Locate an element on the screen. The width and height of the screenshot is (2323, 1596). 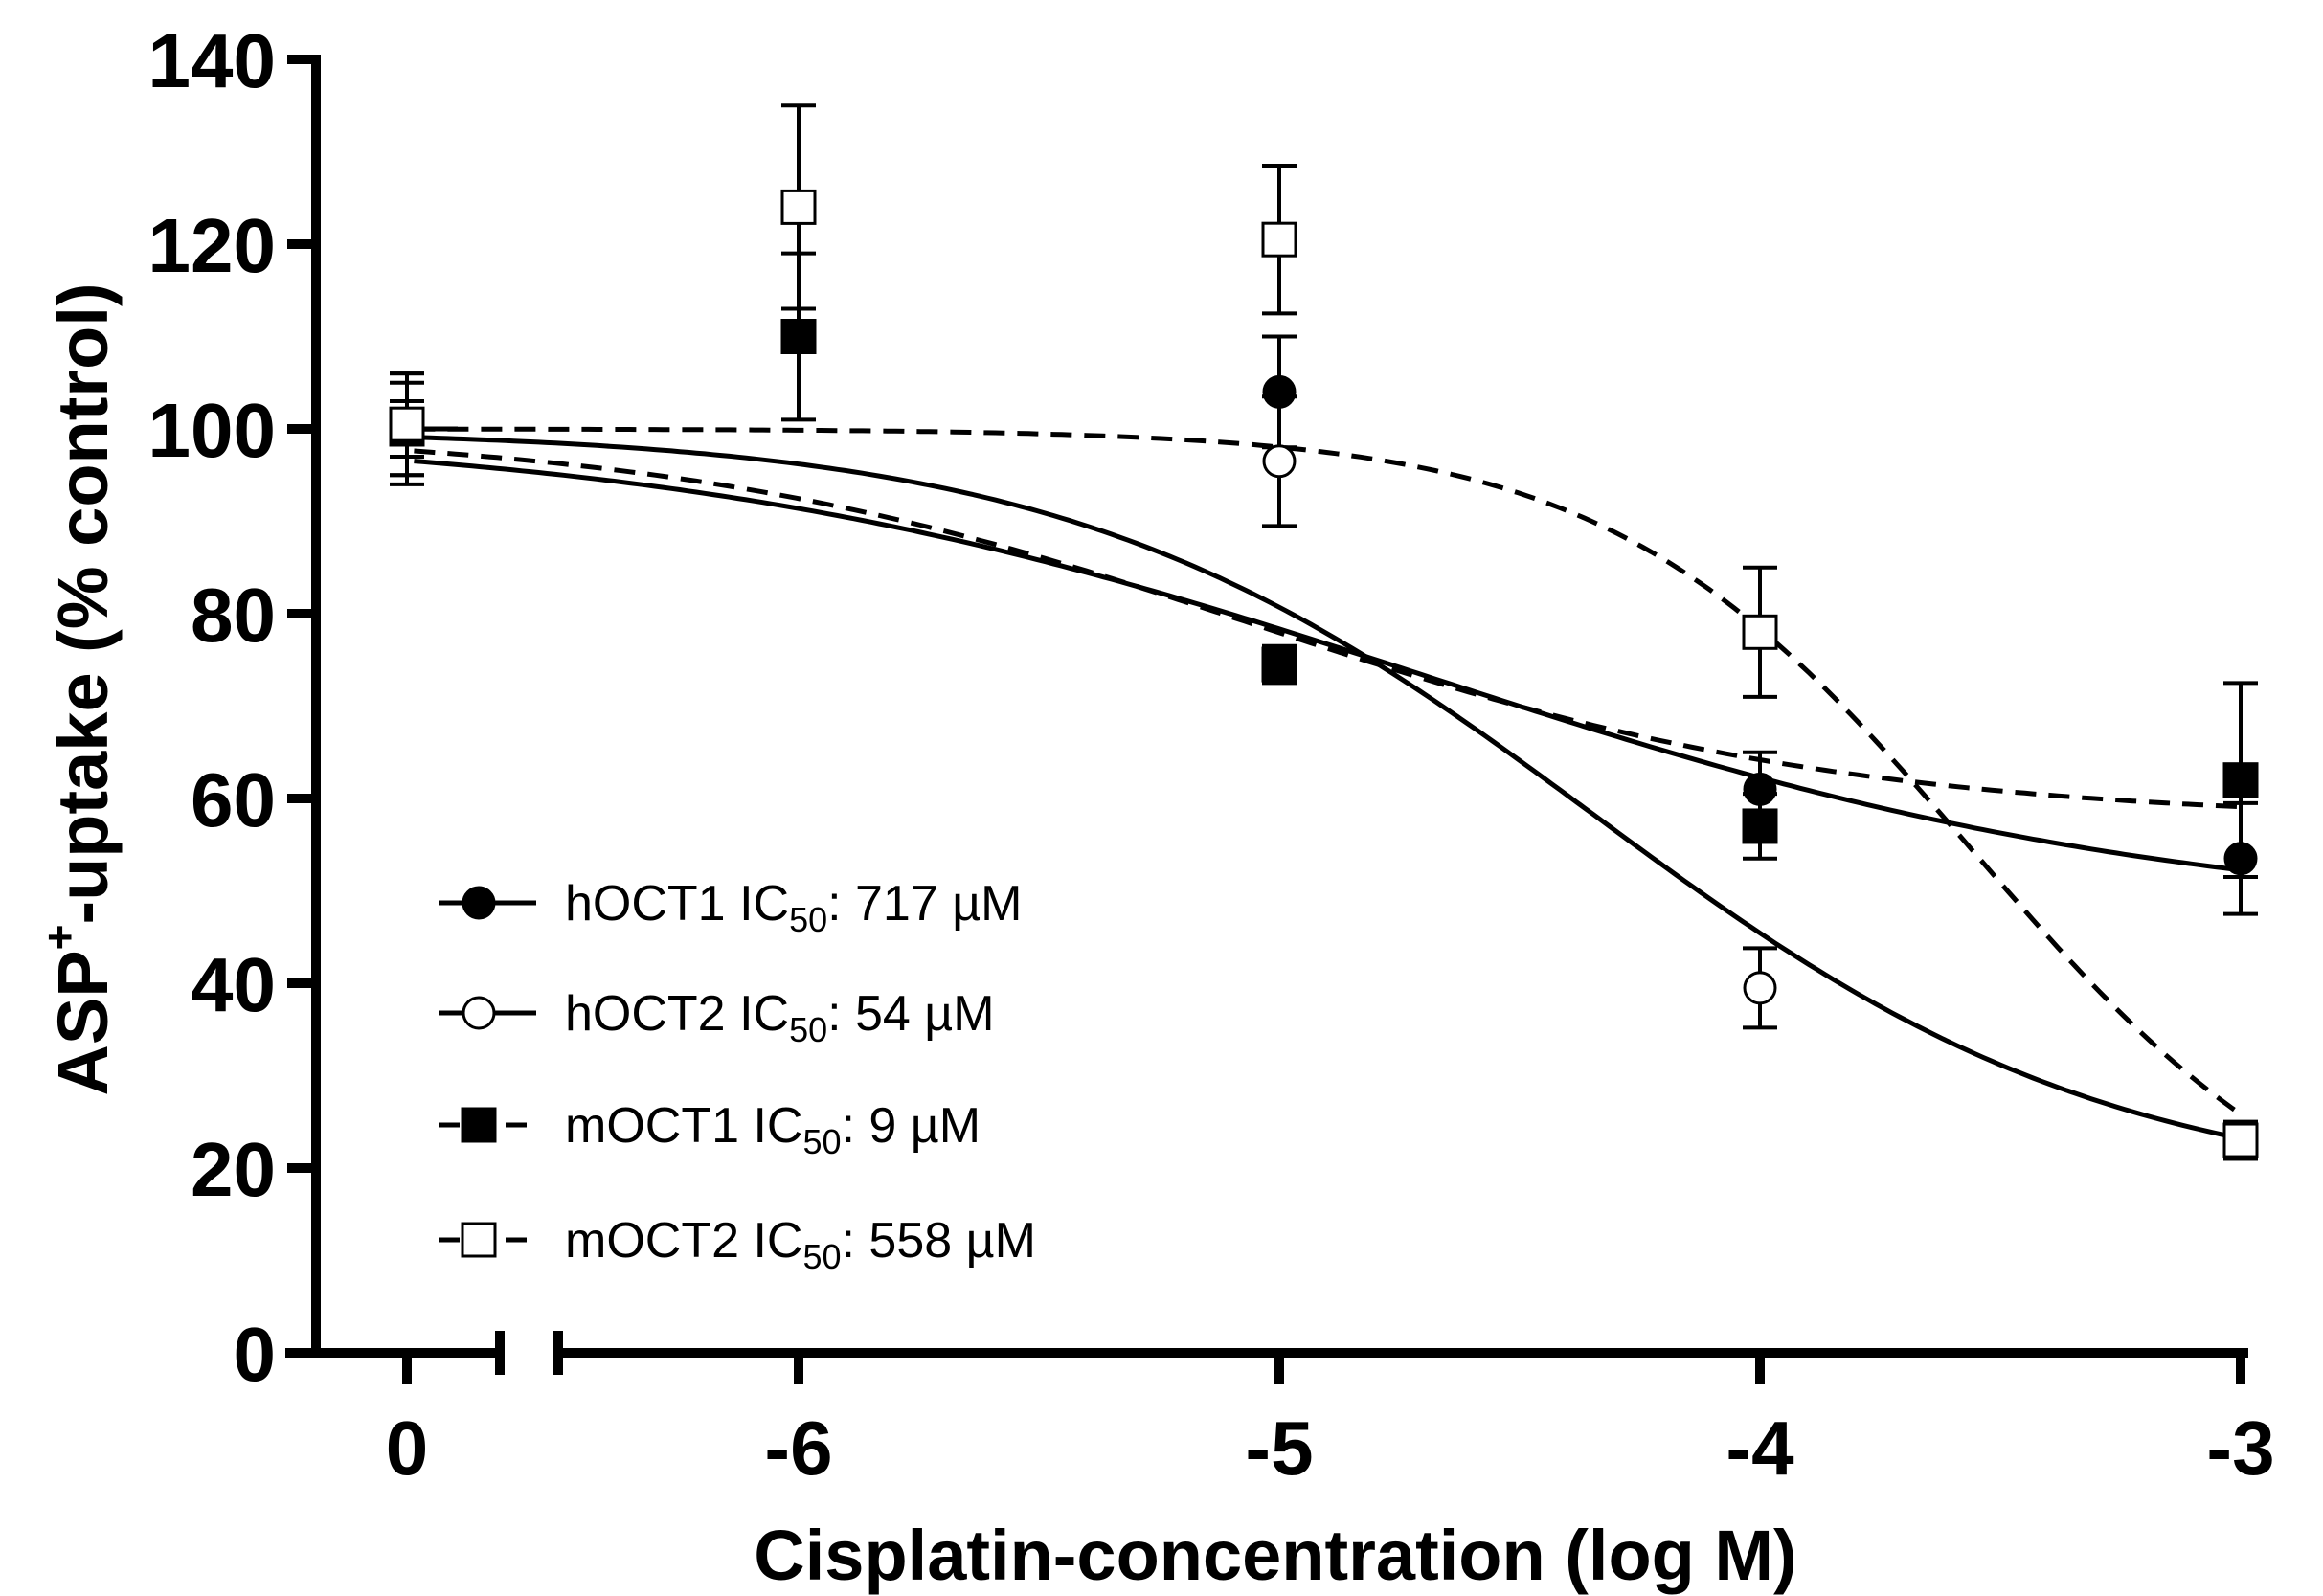
x-axis: 0 -6 -5 -4 -3 is located at coordinates (1280, 1411).